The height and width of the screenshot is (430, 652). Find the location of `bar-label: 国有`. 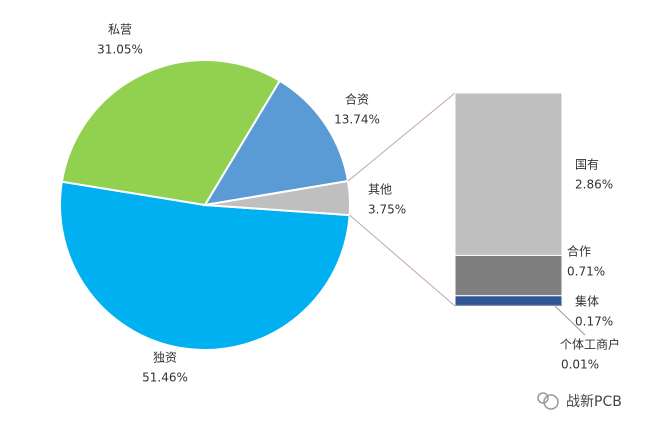

bar-label: 国有 is located at coordinates (587, 165).